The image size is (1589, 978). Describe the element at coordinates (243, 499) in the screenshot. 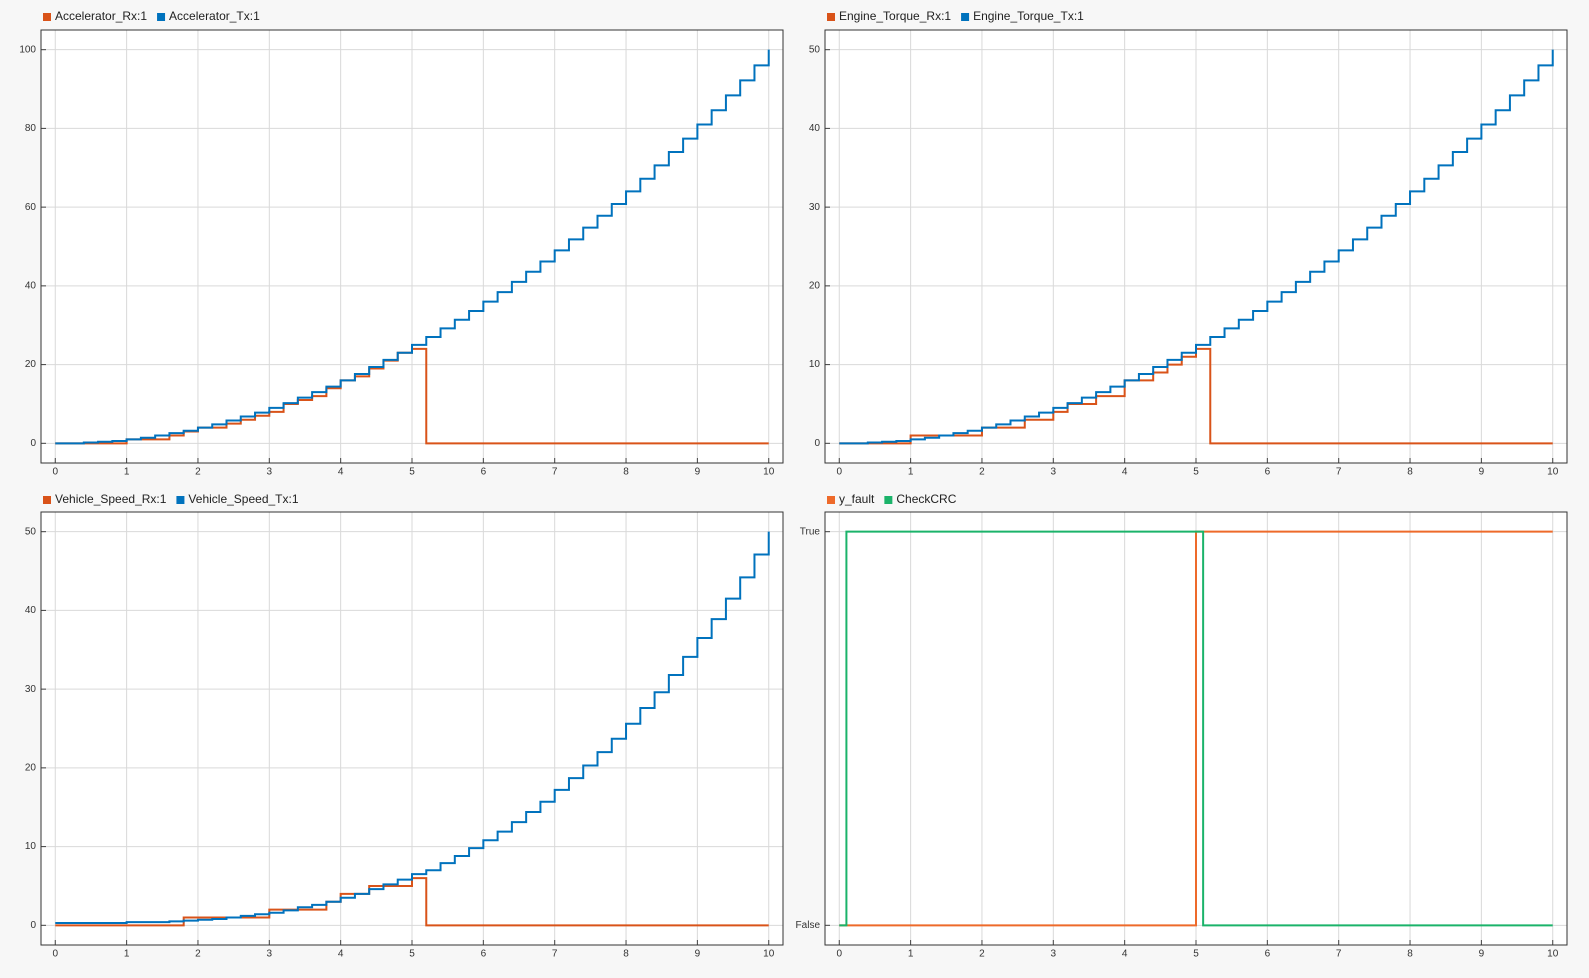

I see `legend-label: Vehicle_Speed_Tx:1` at that location.